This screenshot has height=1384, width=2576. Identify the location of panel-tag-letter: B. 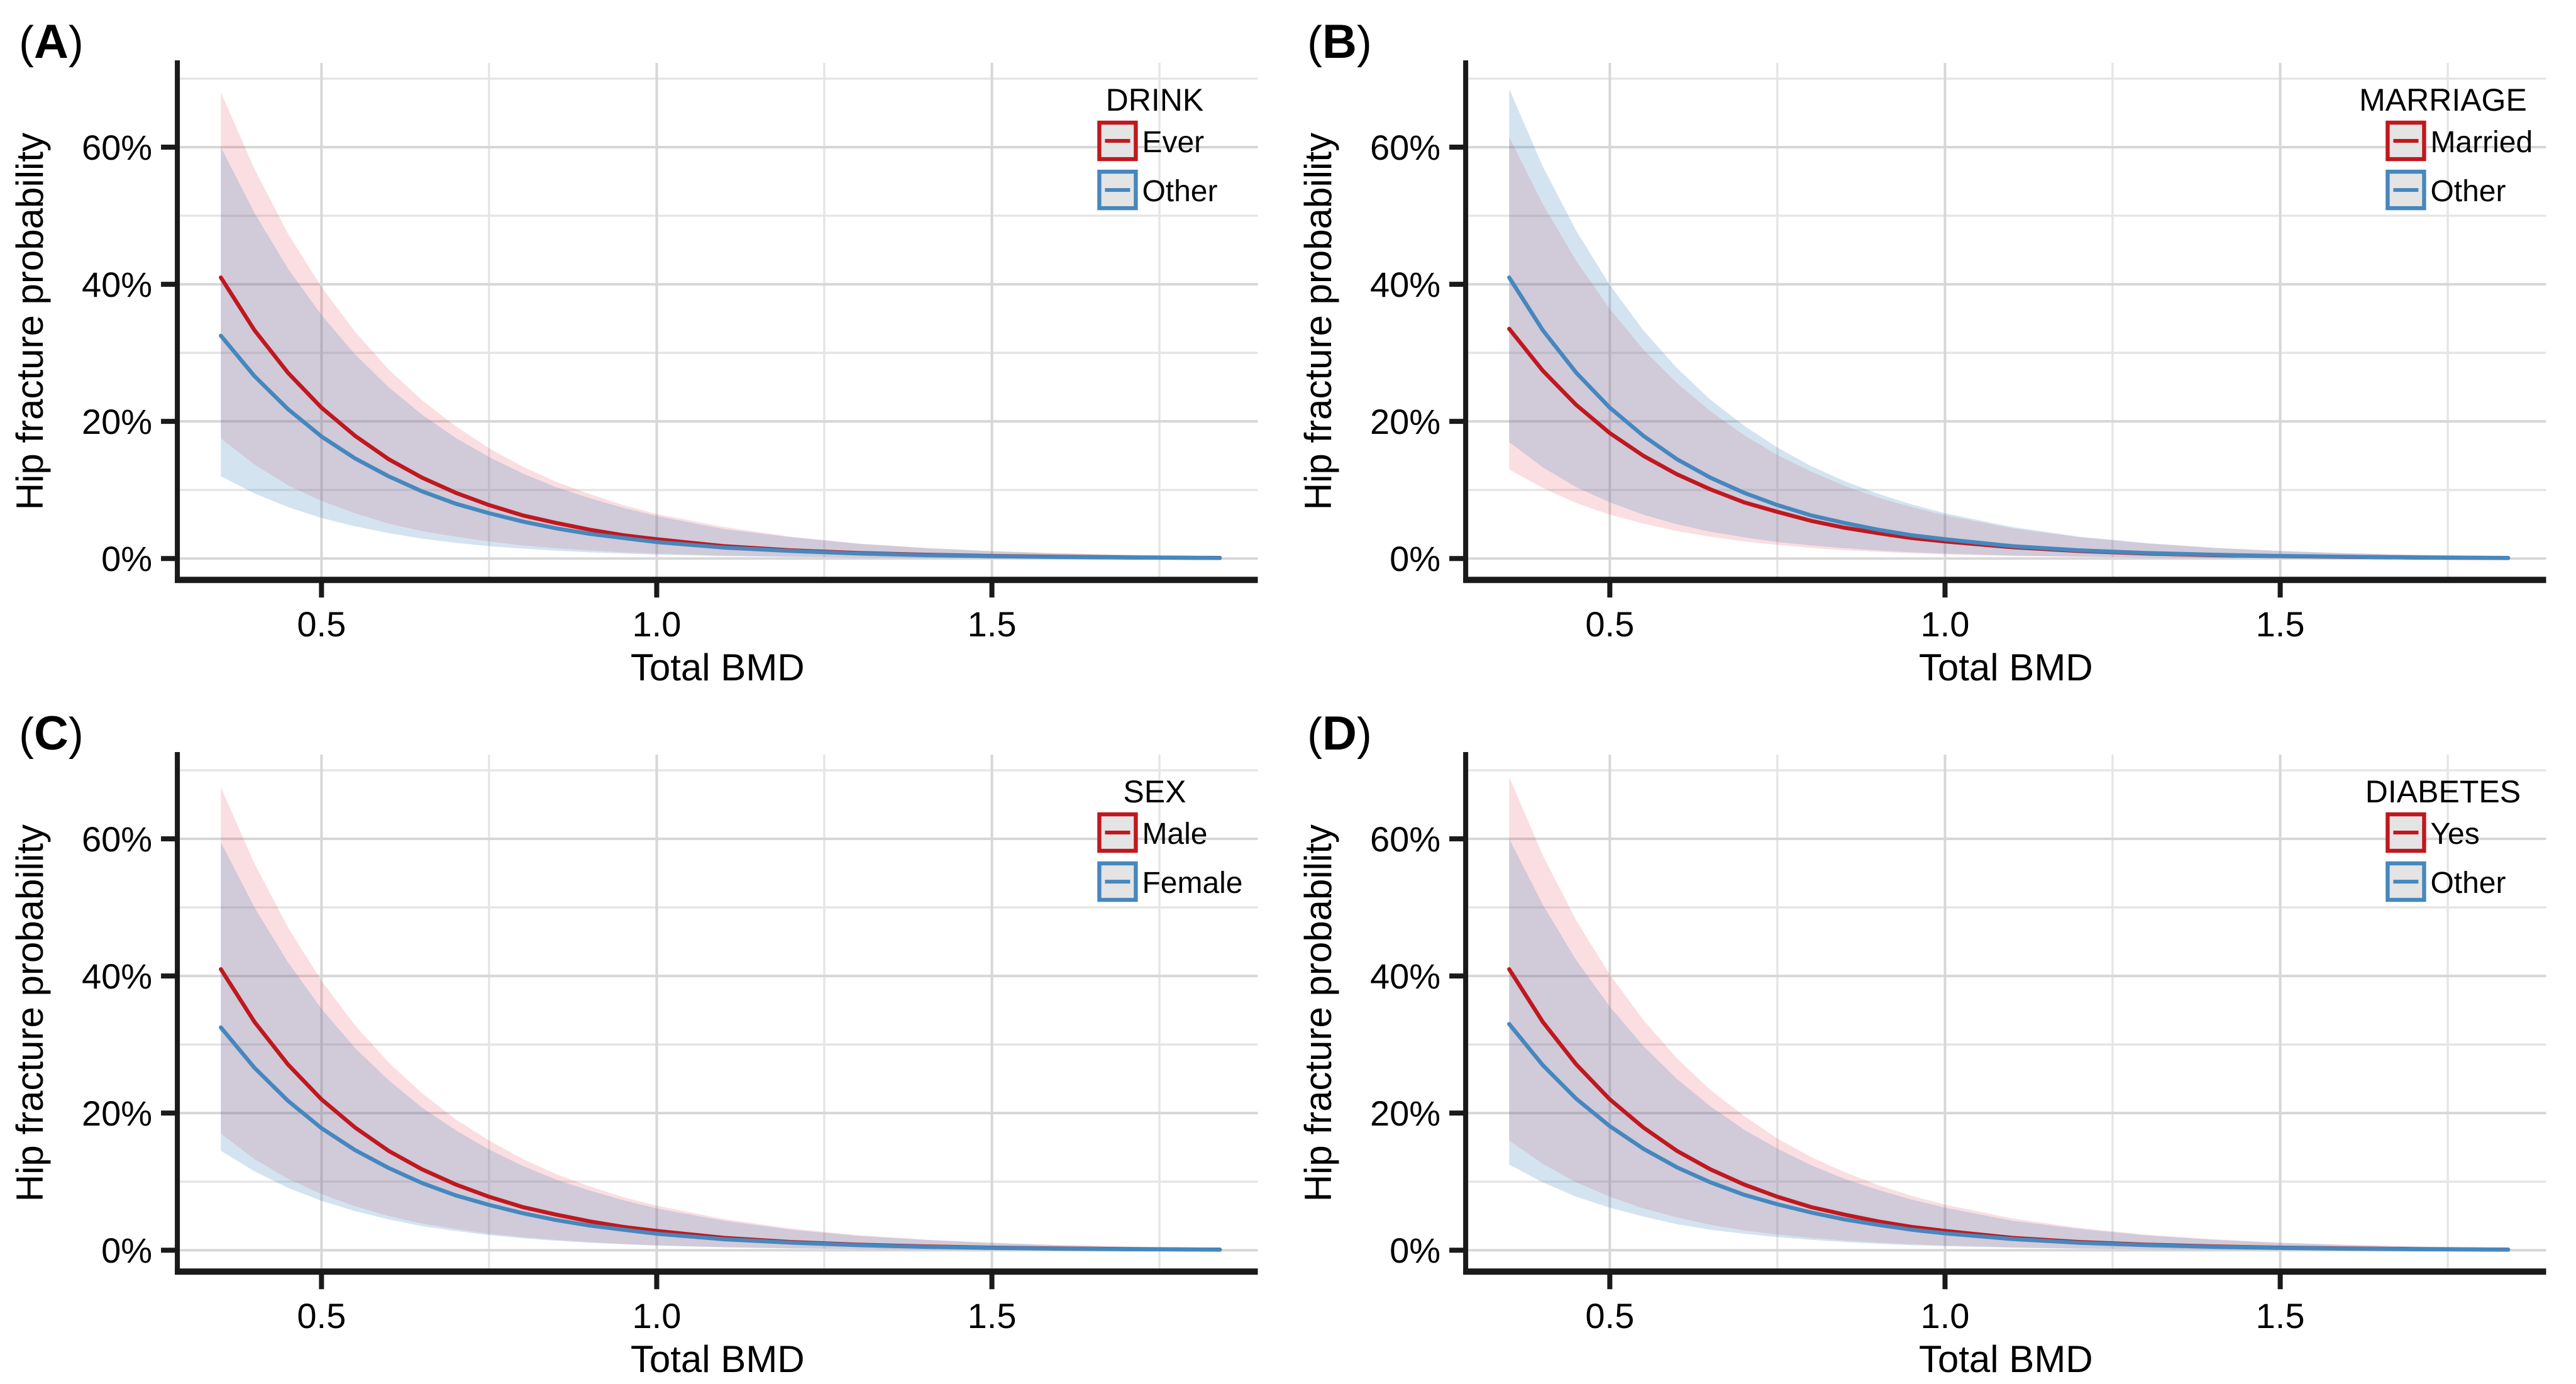
(1339, 42).